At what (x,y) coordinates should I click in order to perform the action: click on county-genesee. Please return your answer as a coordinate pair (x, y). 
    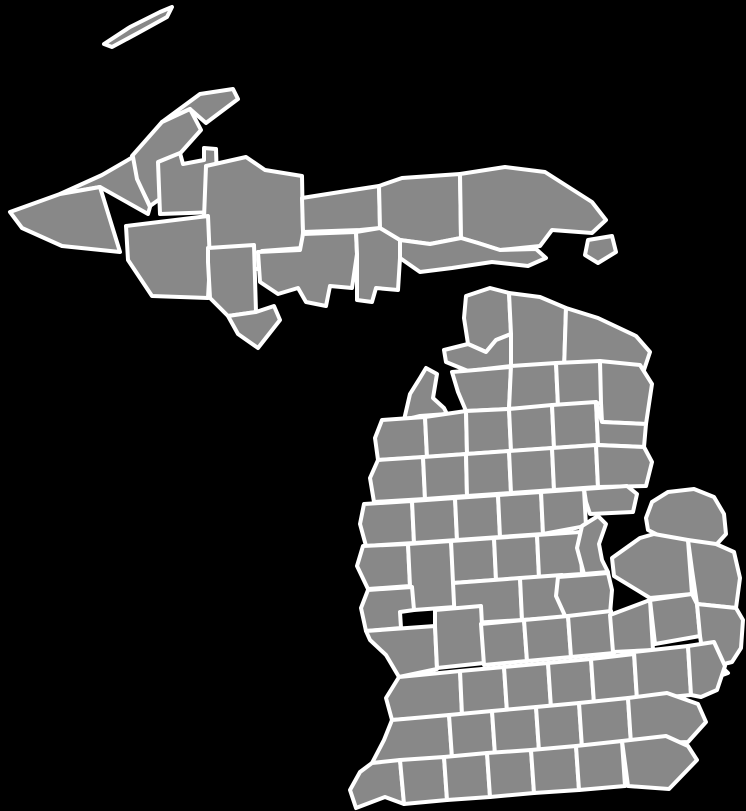
    Looking at the image, I should click on (631, 626).